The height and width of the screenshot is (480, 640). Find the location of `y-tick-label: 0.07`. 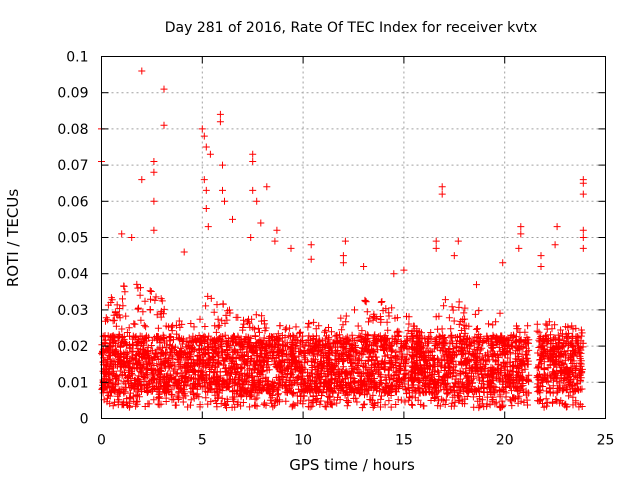

y-tick-label: 0.07 is located at coordinates (72, 166).